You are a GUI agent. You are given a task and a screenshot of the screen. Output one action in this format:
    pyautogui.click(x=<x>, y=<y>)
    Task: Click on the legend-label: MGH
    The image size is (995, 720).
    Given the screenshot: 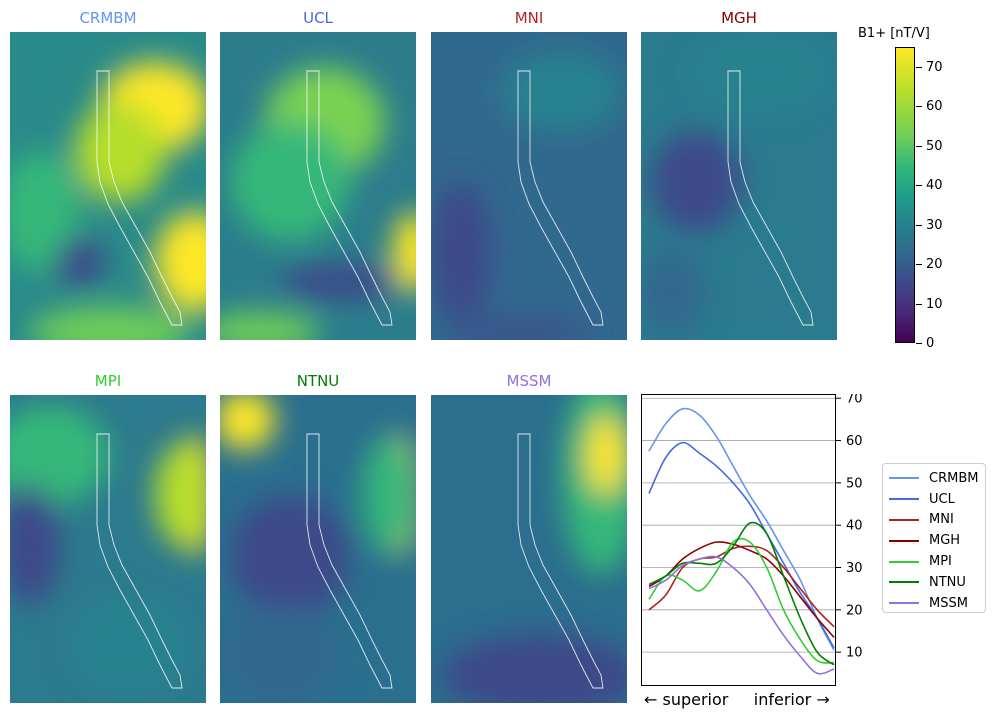 What is the action you would take?
    pyautogui.click(x=945, y=541)
    